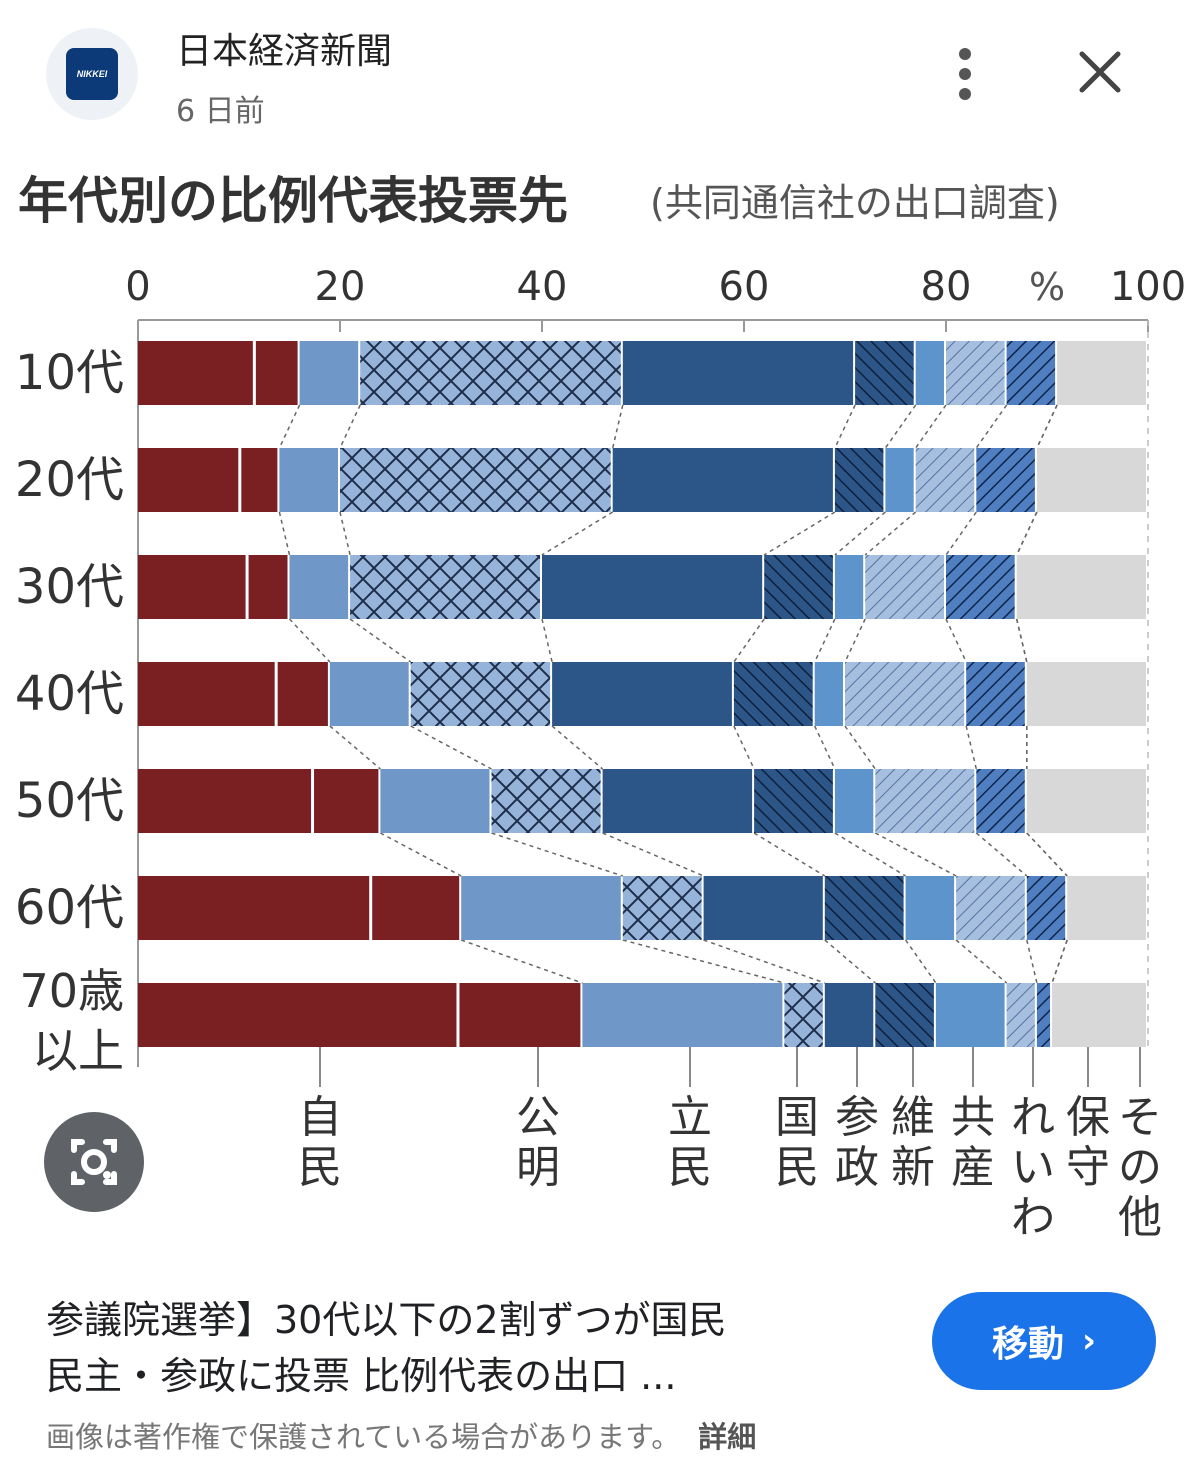  What do you see at coordinates (600, 75) in the screenshot?
I see `result-header: NIKKEI 日本経済新聞 6 日前` at bounding box center [600, 75].